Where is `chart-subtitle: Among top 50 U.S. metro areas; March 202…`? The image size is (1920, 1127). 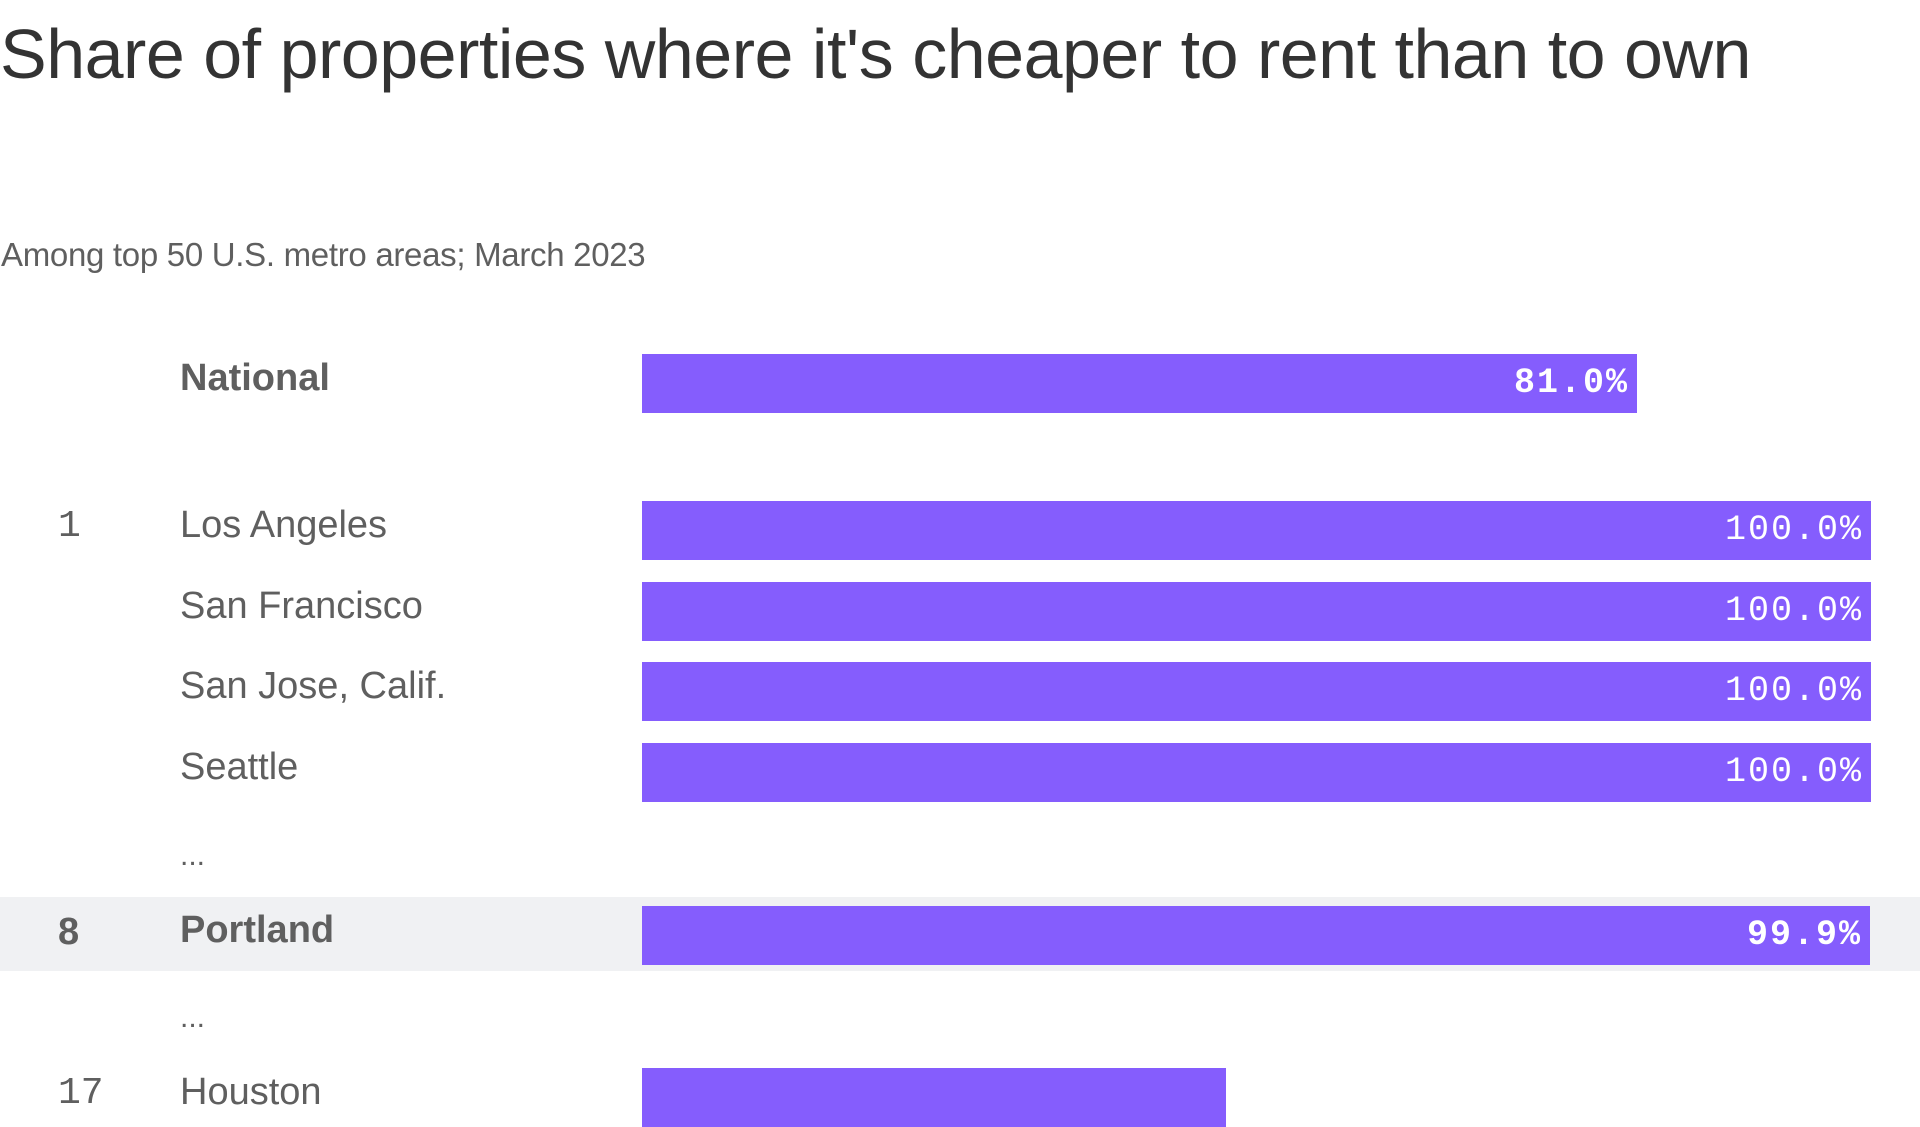 chart-subtitle: Among top 50 U.S. metro areas; March 202… is located at coordinates (323, 254).